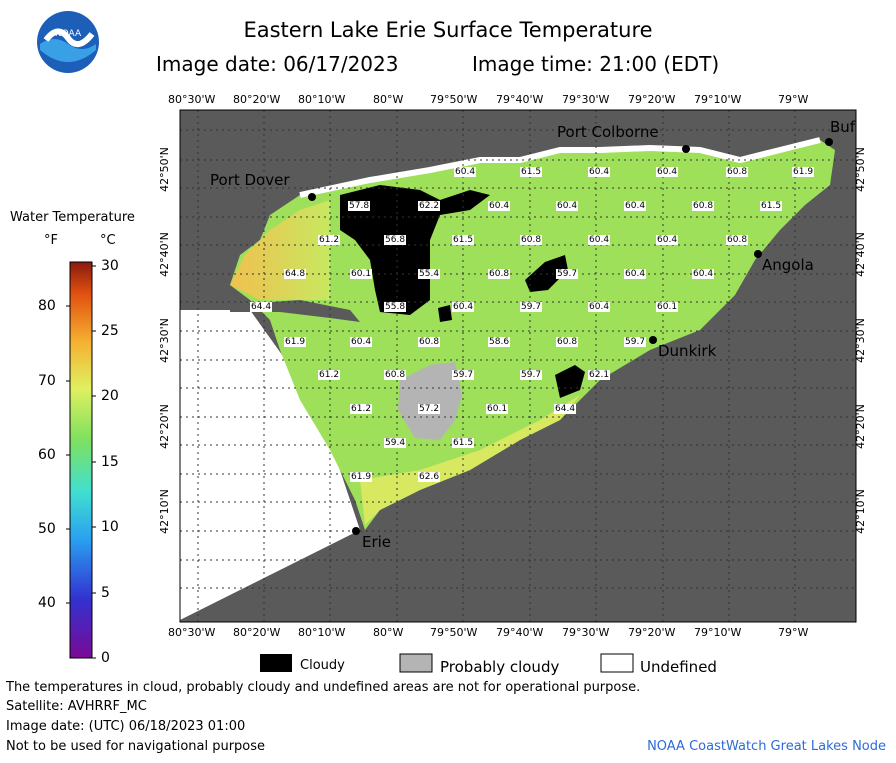 Image resolution: width=896 pixels, height=763 pixels. What do you see at coordinates (108, 240) in the screenshot?
I see `legend-unit-c: °C` at bounding box center [108, 240].